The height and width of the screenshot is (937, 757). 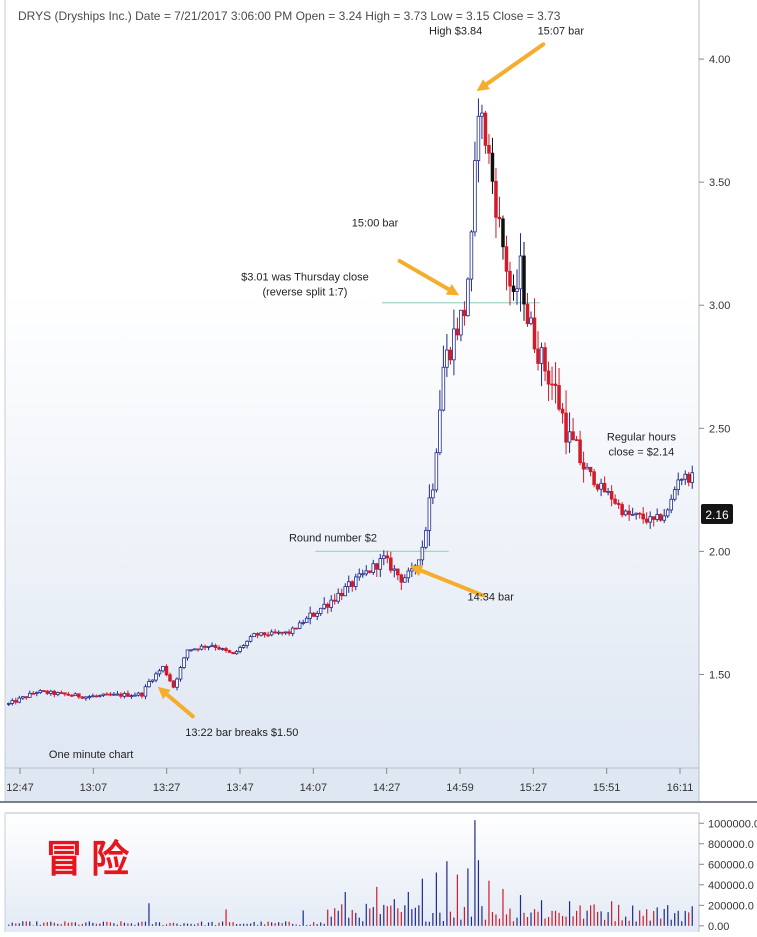 What do you see at coordinates (240, 788) in the screenshot?
I see `x-tick-label: 13:47` at bounding box center [240, 788].